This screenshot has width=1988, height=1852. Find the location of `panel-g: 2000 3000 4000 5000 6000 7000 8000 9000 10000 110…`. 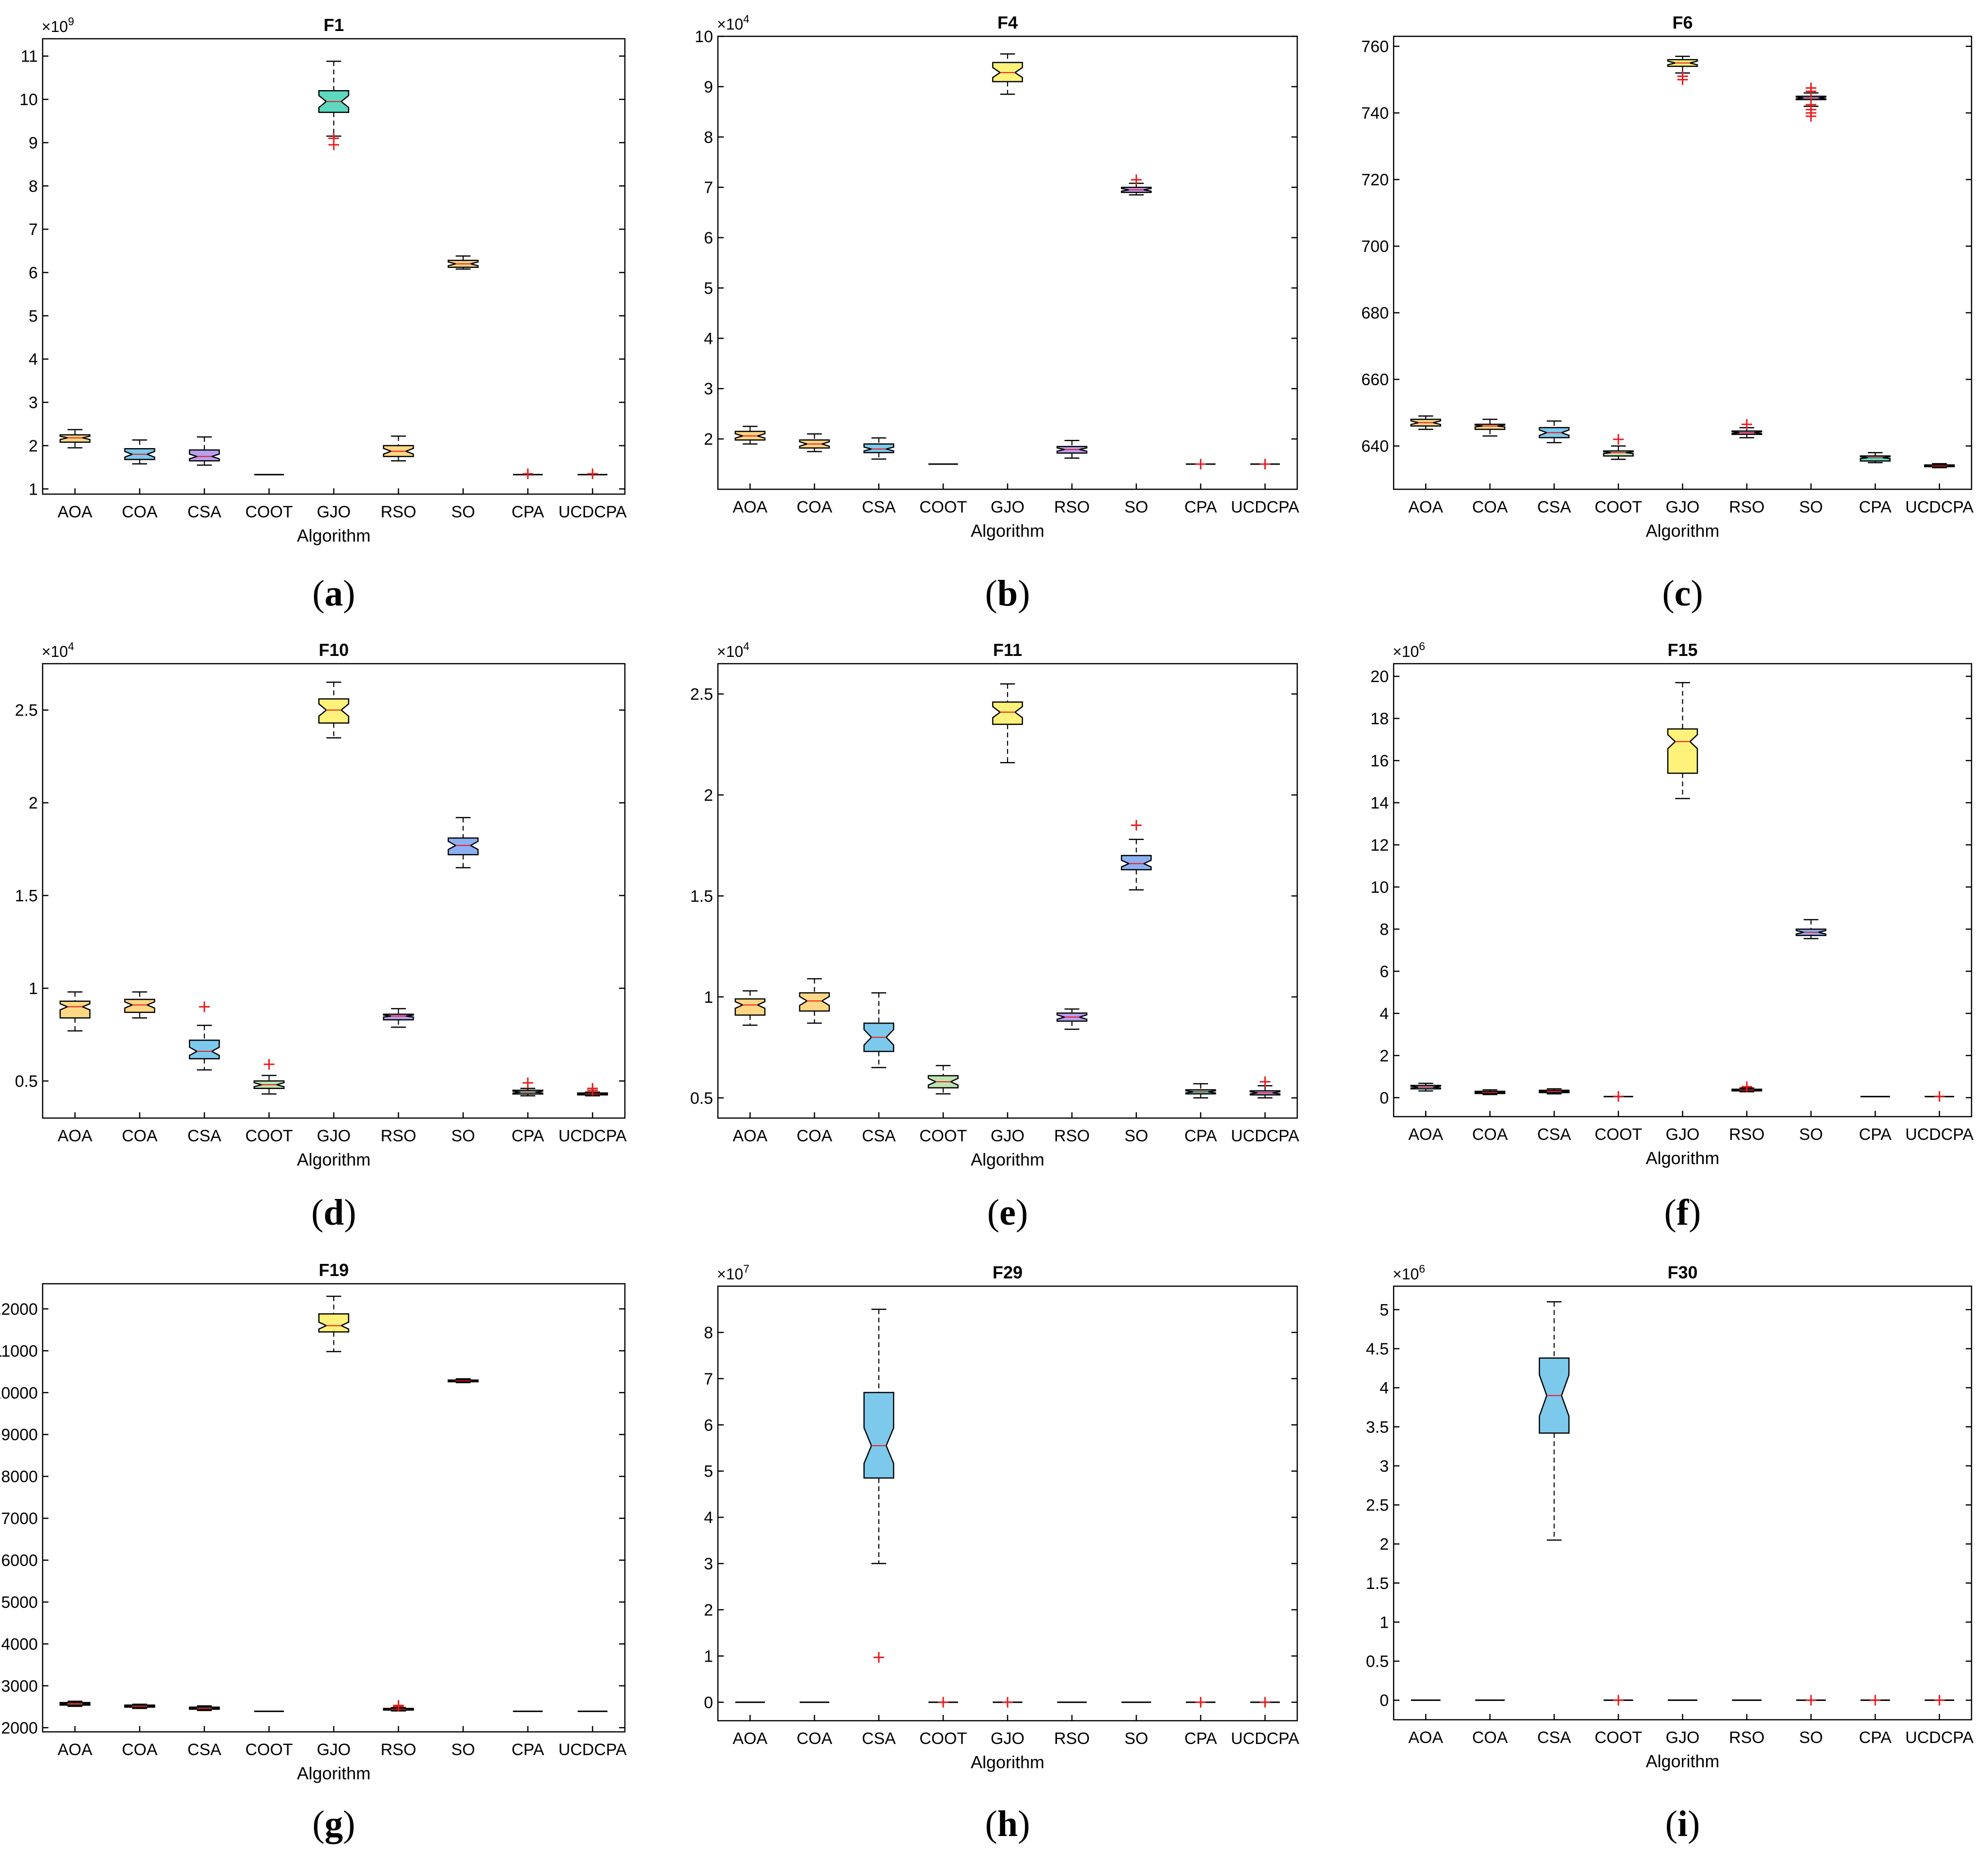

panel-g: 2000 3000 4000 5000 6000 7000 8000 9000 10000 110… is located at coordinates (313, 1552).